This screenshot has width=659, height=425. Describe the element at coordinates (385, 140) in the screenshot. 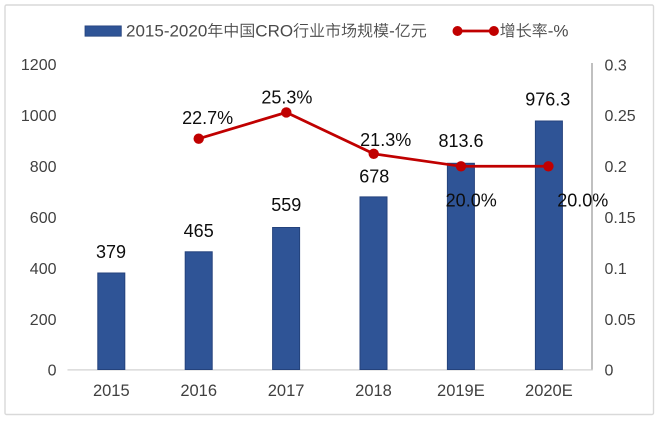

I see `svg-text: 21.3%` at that location.